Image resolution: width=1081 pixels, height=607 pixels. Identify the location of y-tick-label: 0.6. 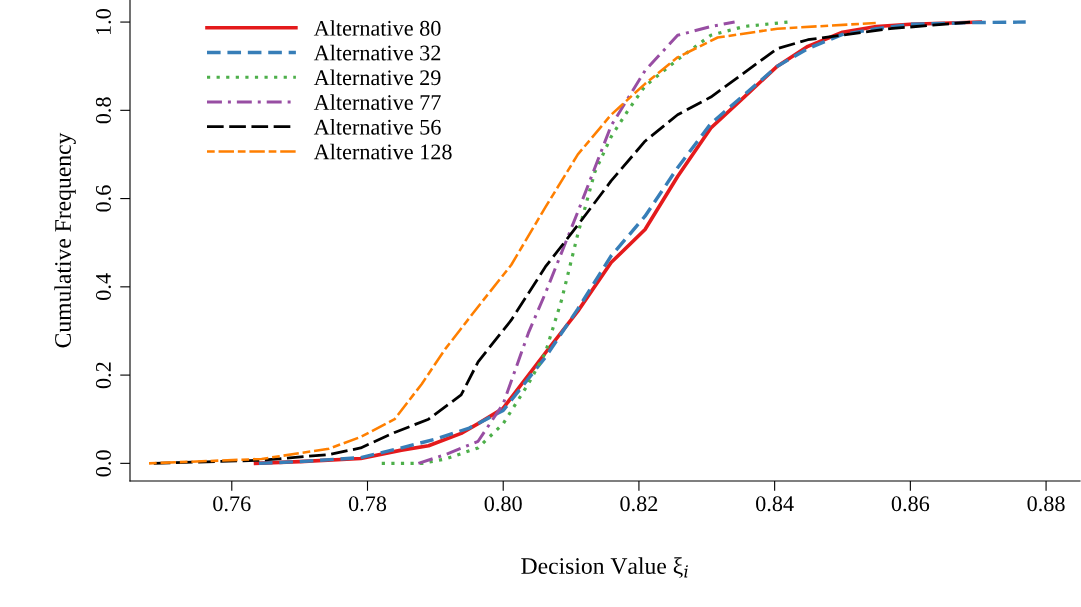
(103, 198).